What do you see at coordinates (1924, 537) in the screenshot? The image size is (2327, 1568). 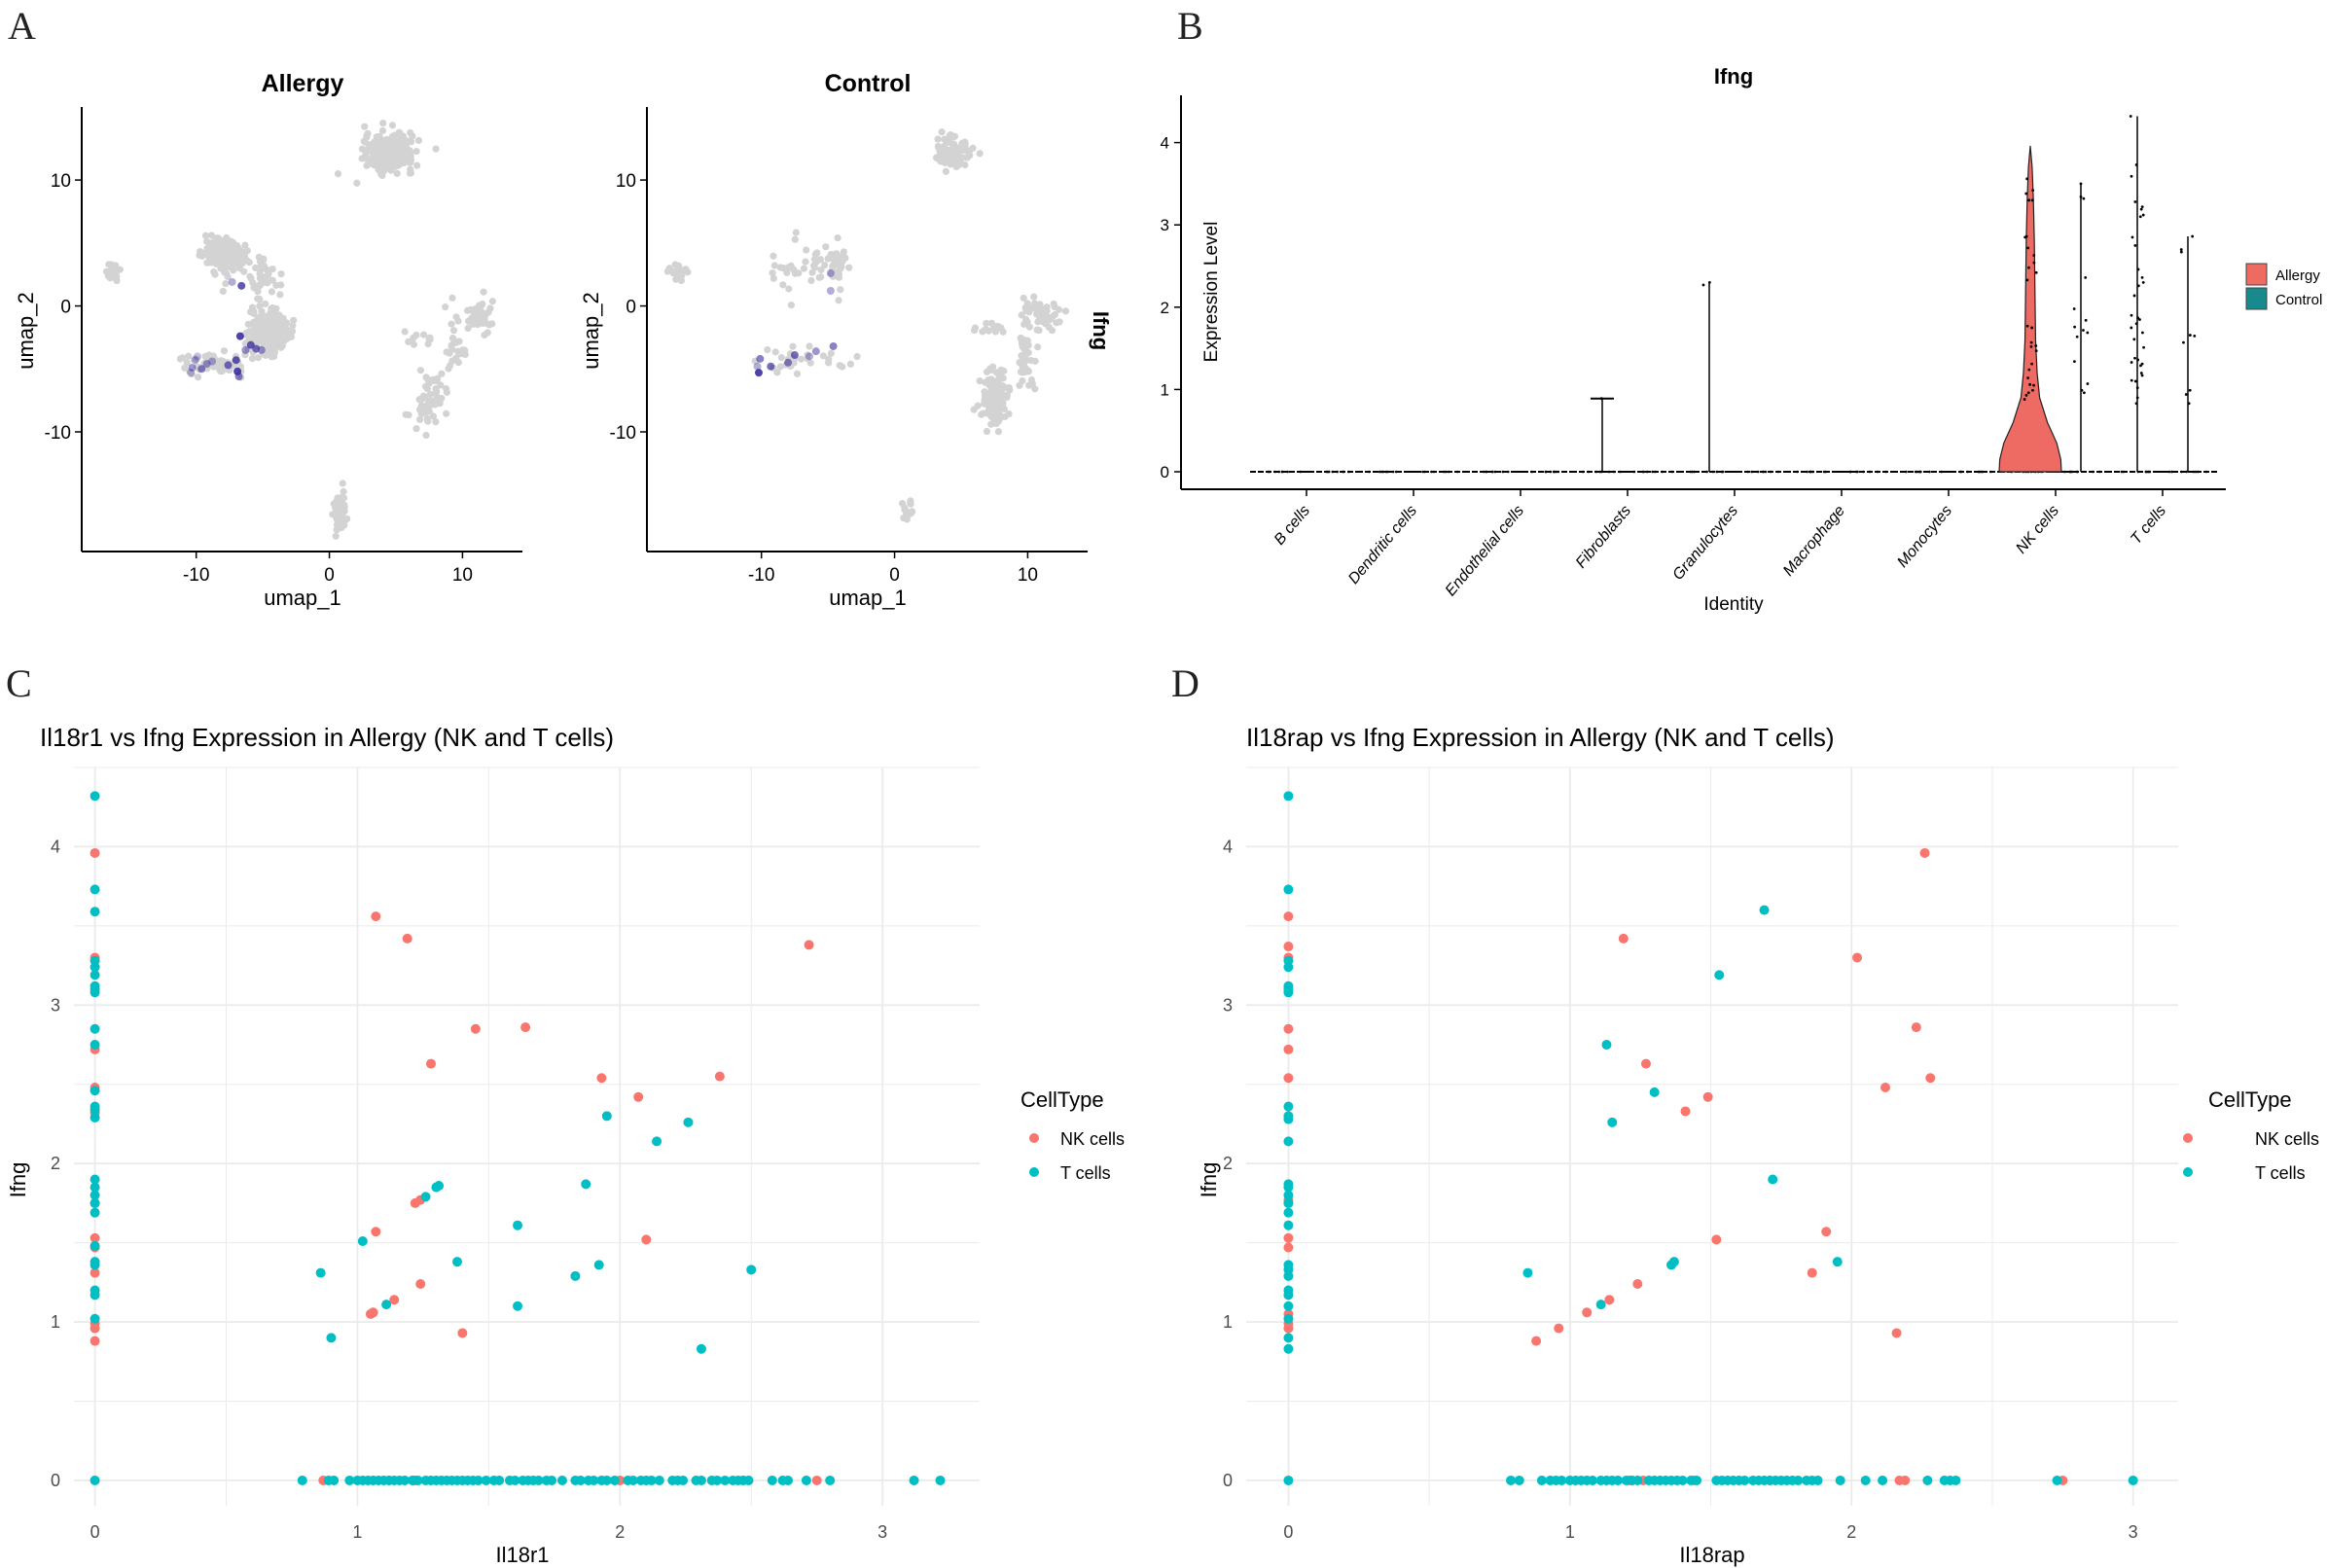 I see `x-tick-label: Monocytes` at bounding box center [1924, 537].